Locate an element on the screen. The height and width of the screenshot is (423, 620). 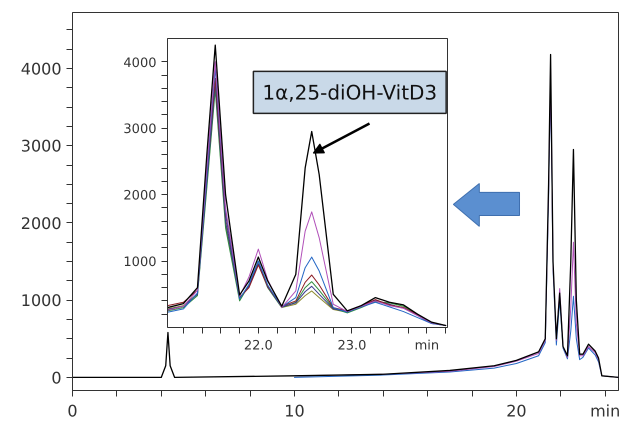
annotation: 1α,25-diOH-VitD3 is located at coordinates (350, 92).